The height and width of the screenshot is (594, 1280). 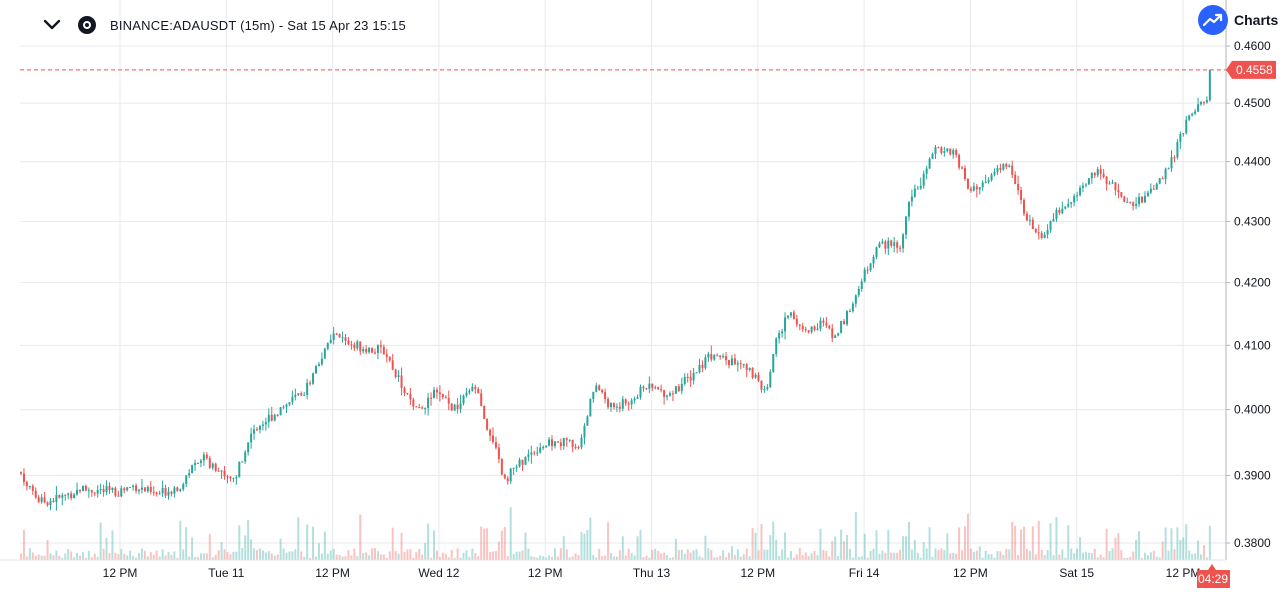 What do you see at coordinates (970, 573) in the screenshot?
I see `time-tick-label: 12 PM` at bounding box center [970, 573].